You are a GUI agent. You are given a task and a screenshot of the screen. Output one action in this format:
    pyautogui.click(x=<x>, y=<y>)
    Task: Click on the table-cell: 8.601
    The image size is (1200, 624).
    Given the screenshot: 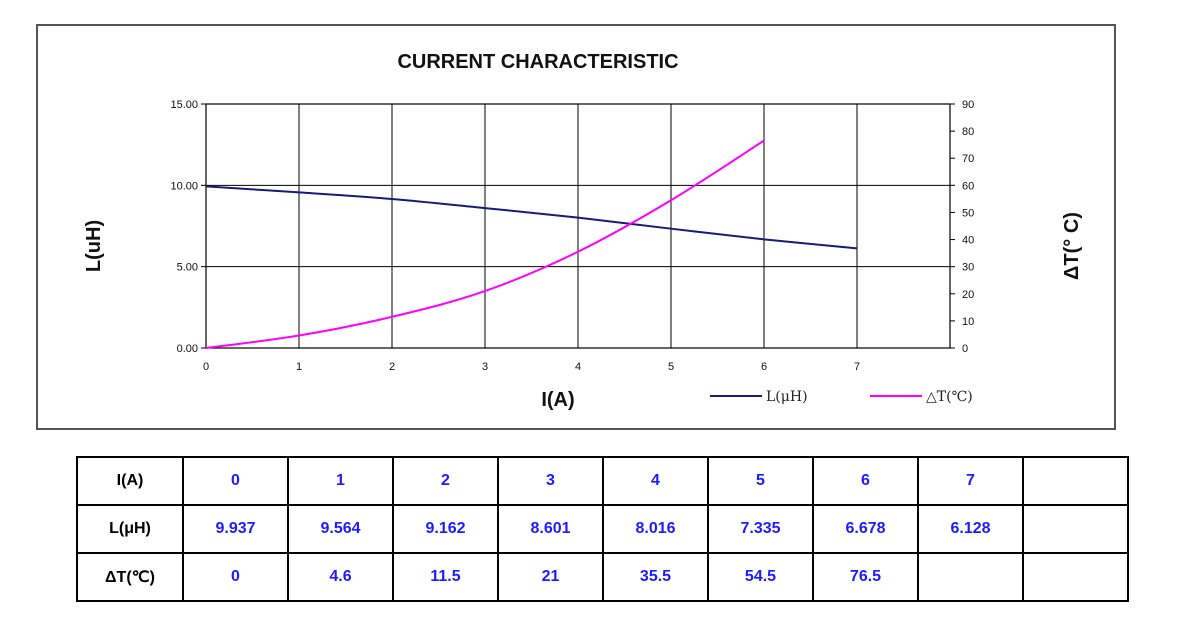 What is the action you would take?
    pyautogui.click(x=550, y=529)
    